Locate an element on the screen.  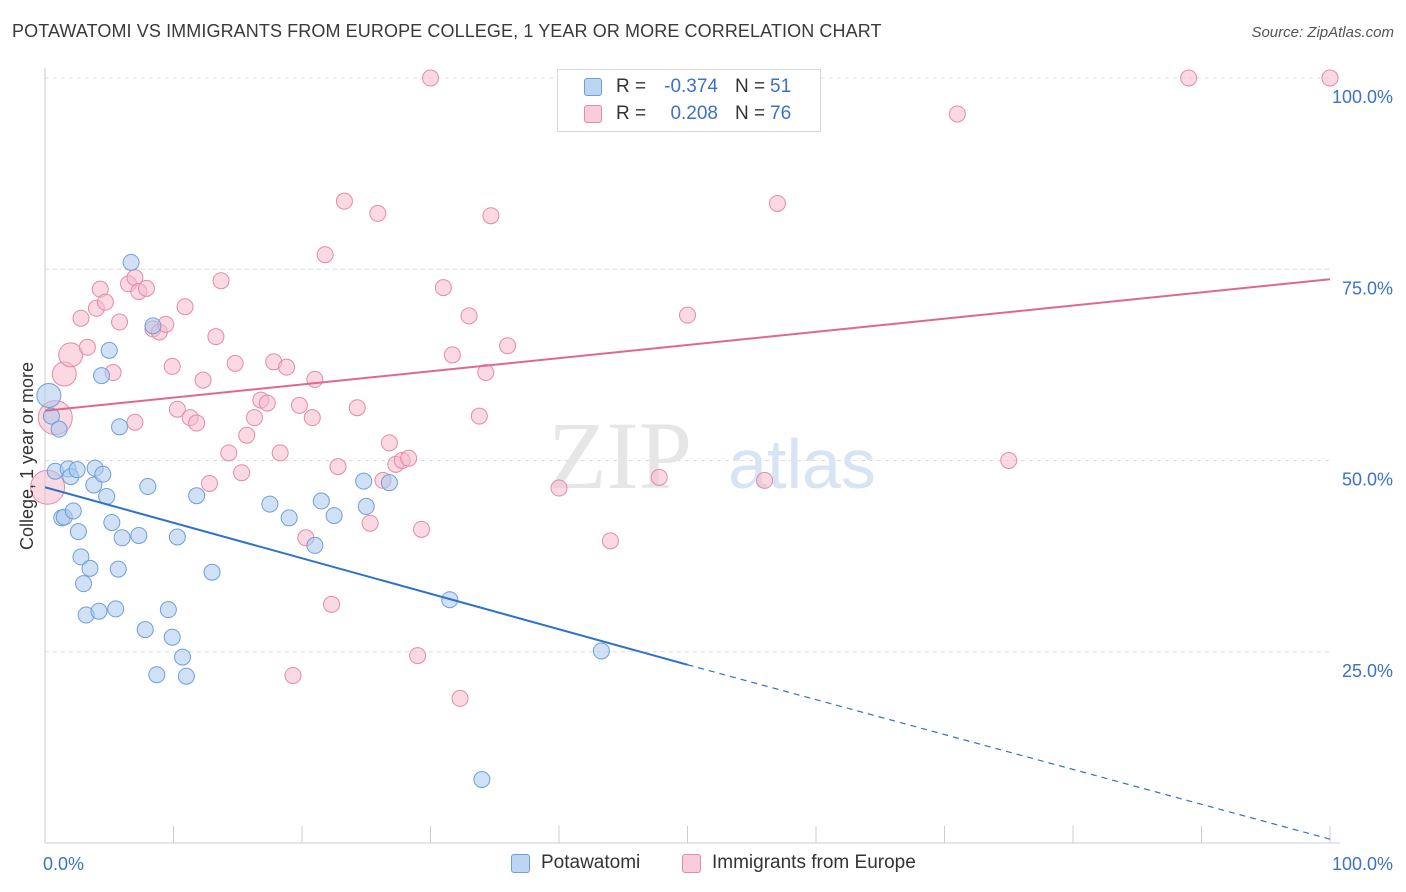
watermark-zip: ZIP is located at coordinates (620, 455).